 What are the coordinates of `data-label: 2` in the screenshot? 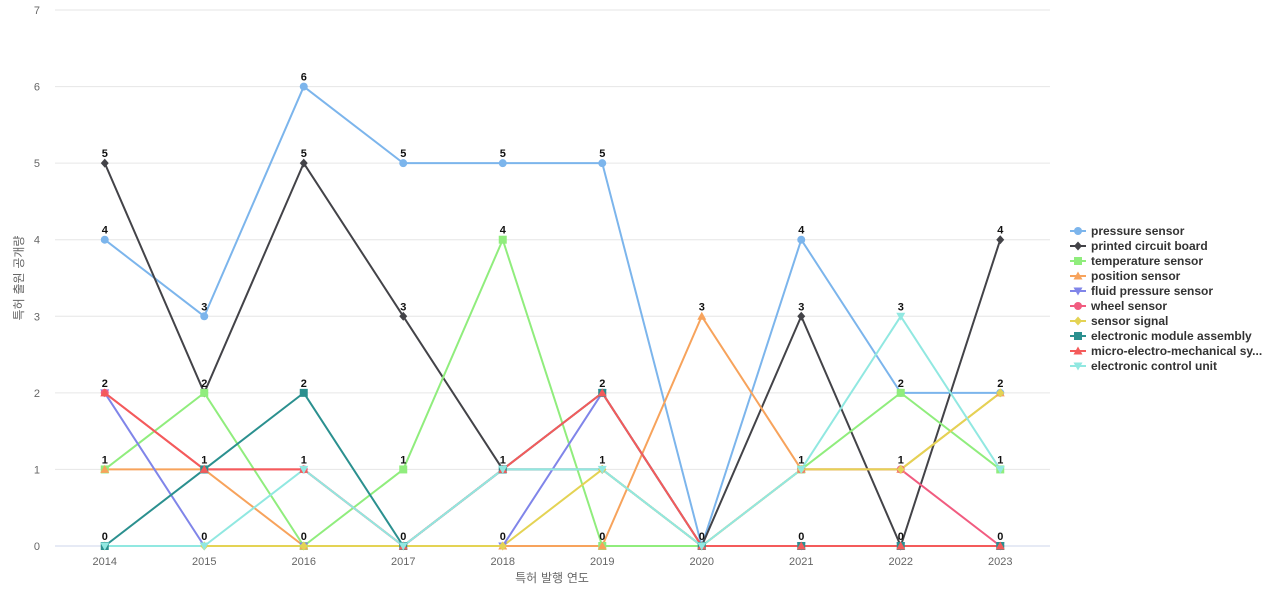 It's located at (602, 384).